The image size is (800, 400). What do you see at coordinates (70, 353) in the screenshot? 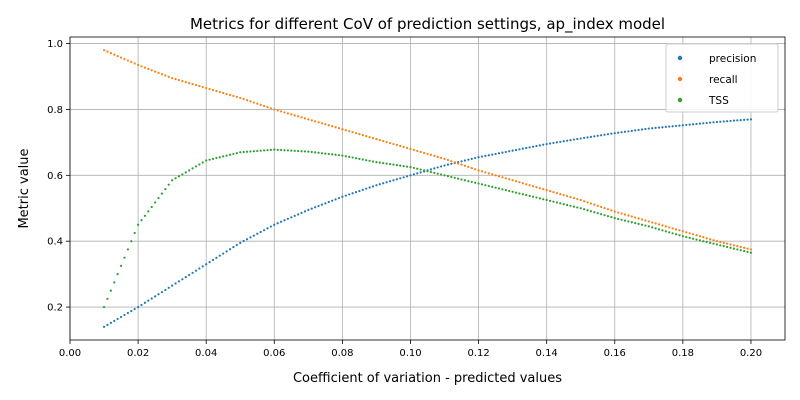
I see `x-tick-label: 0.00` at bounding box center [70, 353].